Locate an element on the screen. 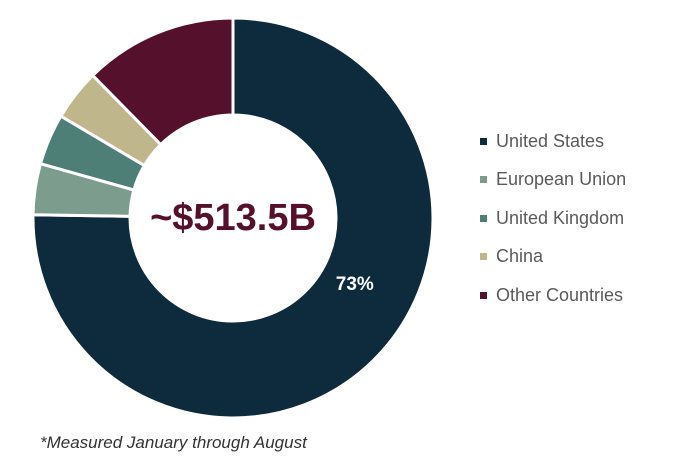 Image resolution: width=675 pixels, height=469 pixels. center-total-label: ~$513.5B is located at coordinates (233, 218).